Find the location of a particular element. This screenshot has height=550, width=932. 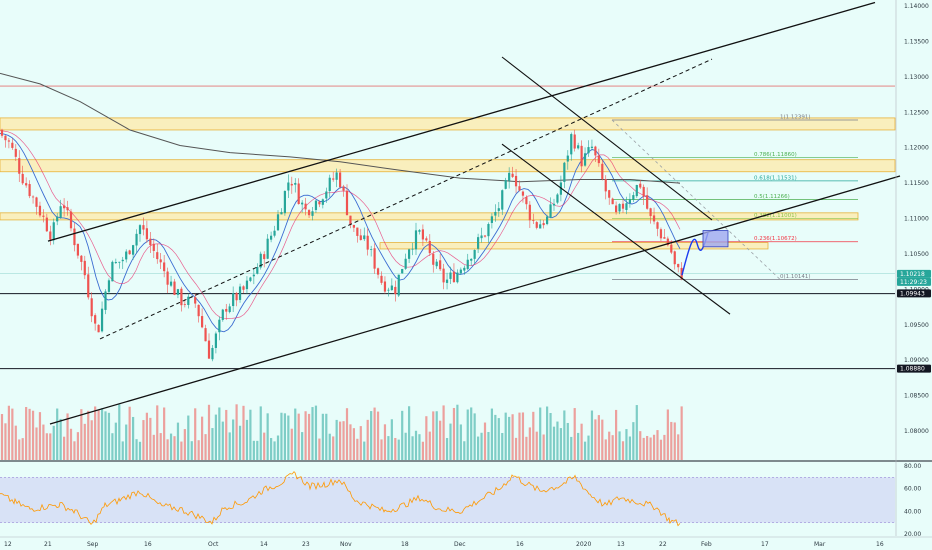

price-tag-text-2: 1.09943 is located at coordinates (912, 293).